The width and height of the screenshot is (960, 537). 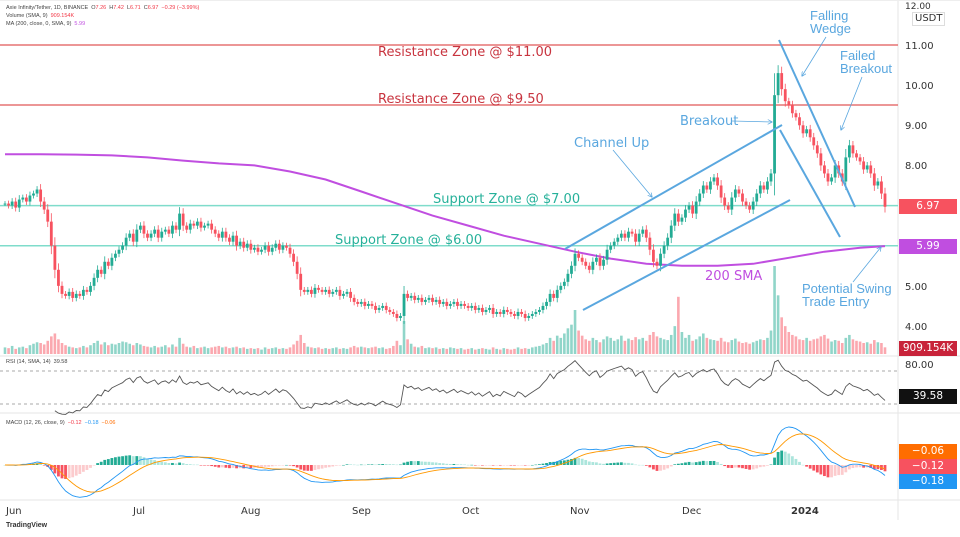 I want to click on symbol-name: Axie Infinity/Tether, 1D, BINANCE, so click(x=47, y=8).